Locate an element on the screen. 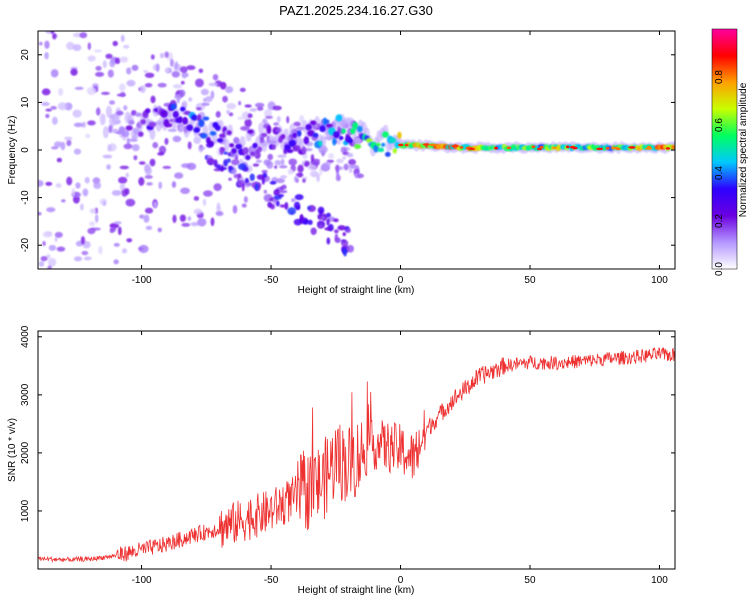 The width and height of the screenshot is (750, 600). y-tick-label: 10 is located at coordinates (25, 102).